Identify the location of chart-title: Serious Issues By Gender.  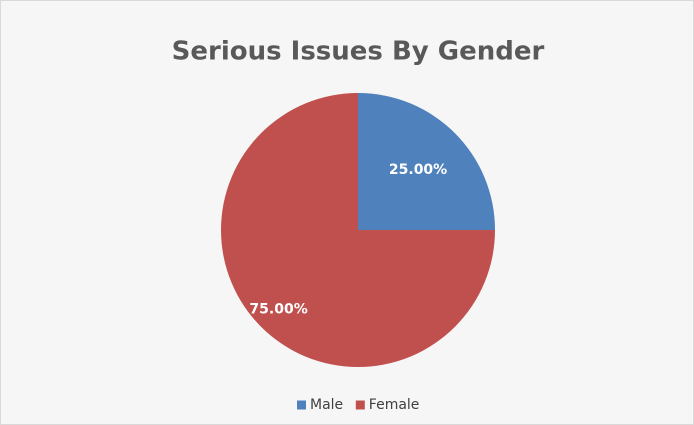
(358, 52).